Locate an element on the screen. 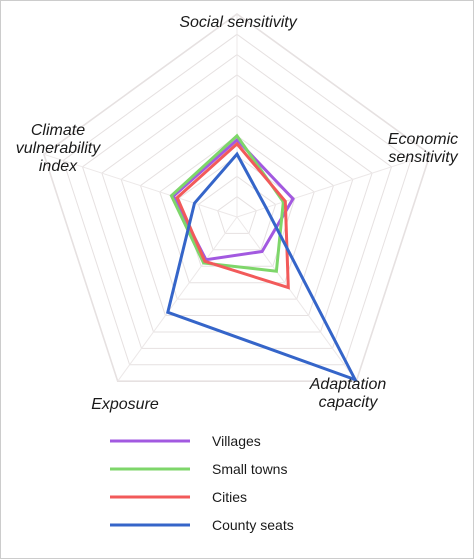  axis-label-adaptation-capacity: Adaptation capacity is located at coordinates (348, 393).